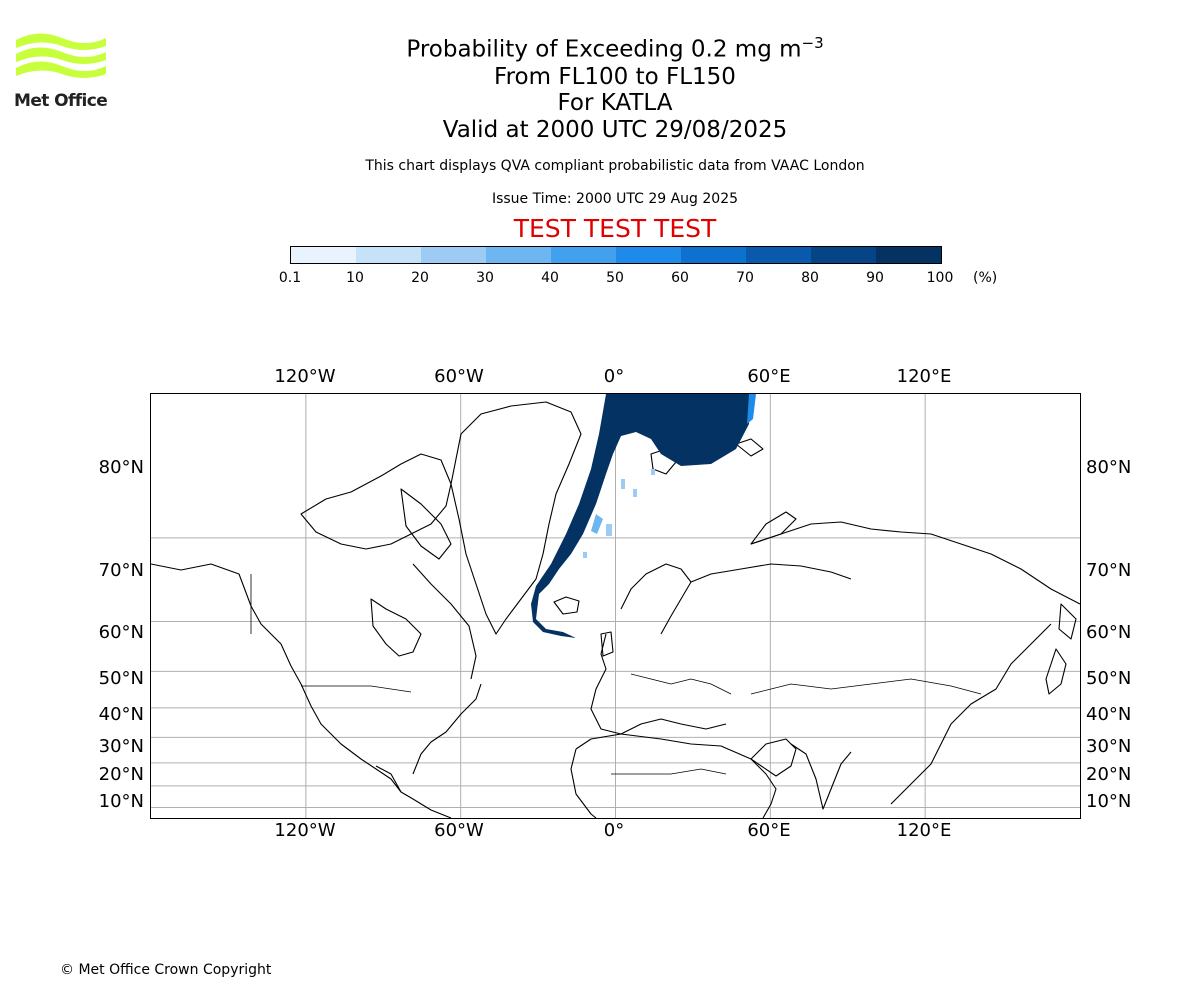 This screenshot has height=1000, width=1200. I want to click on coastline-greenland, so click(516, 518).